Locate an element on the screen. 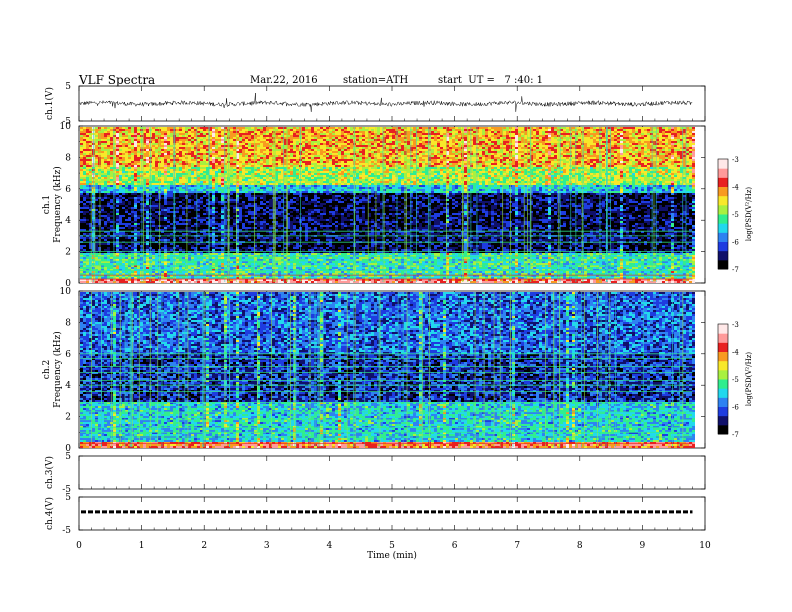 Image resolution: width=792 pixels, height=612 pixels. ch2-spectrogram-ytick-label: 0 is located at coordinates (68, 449).